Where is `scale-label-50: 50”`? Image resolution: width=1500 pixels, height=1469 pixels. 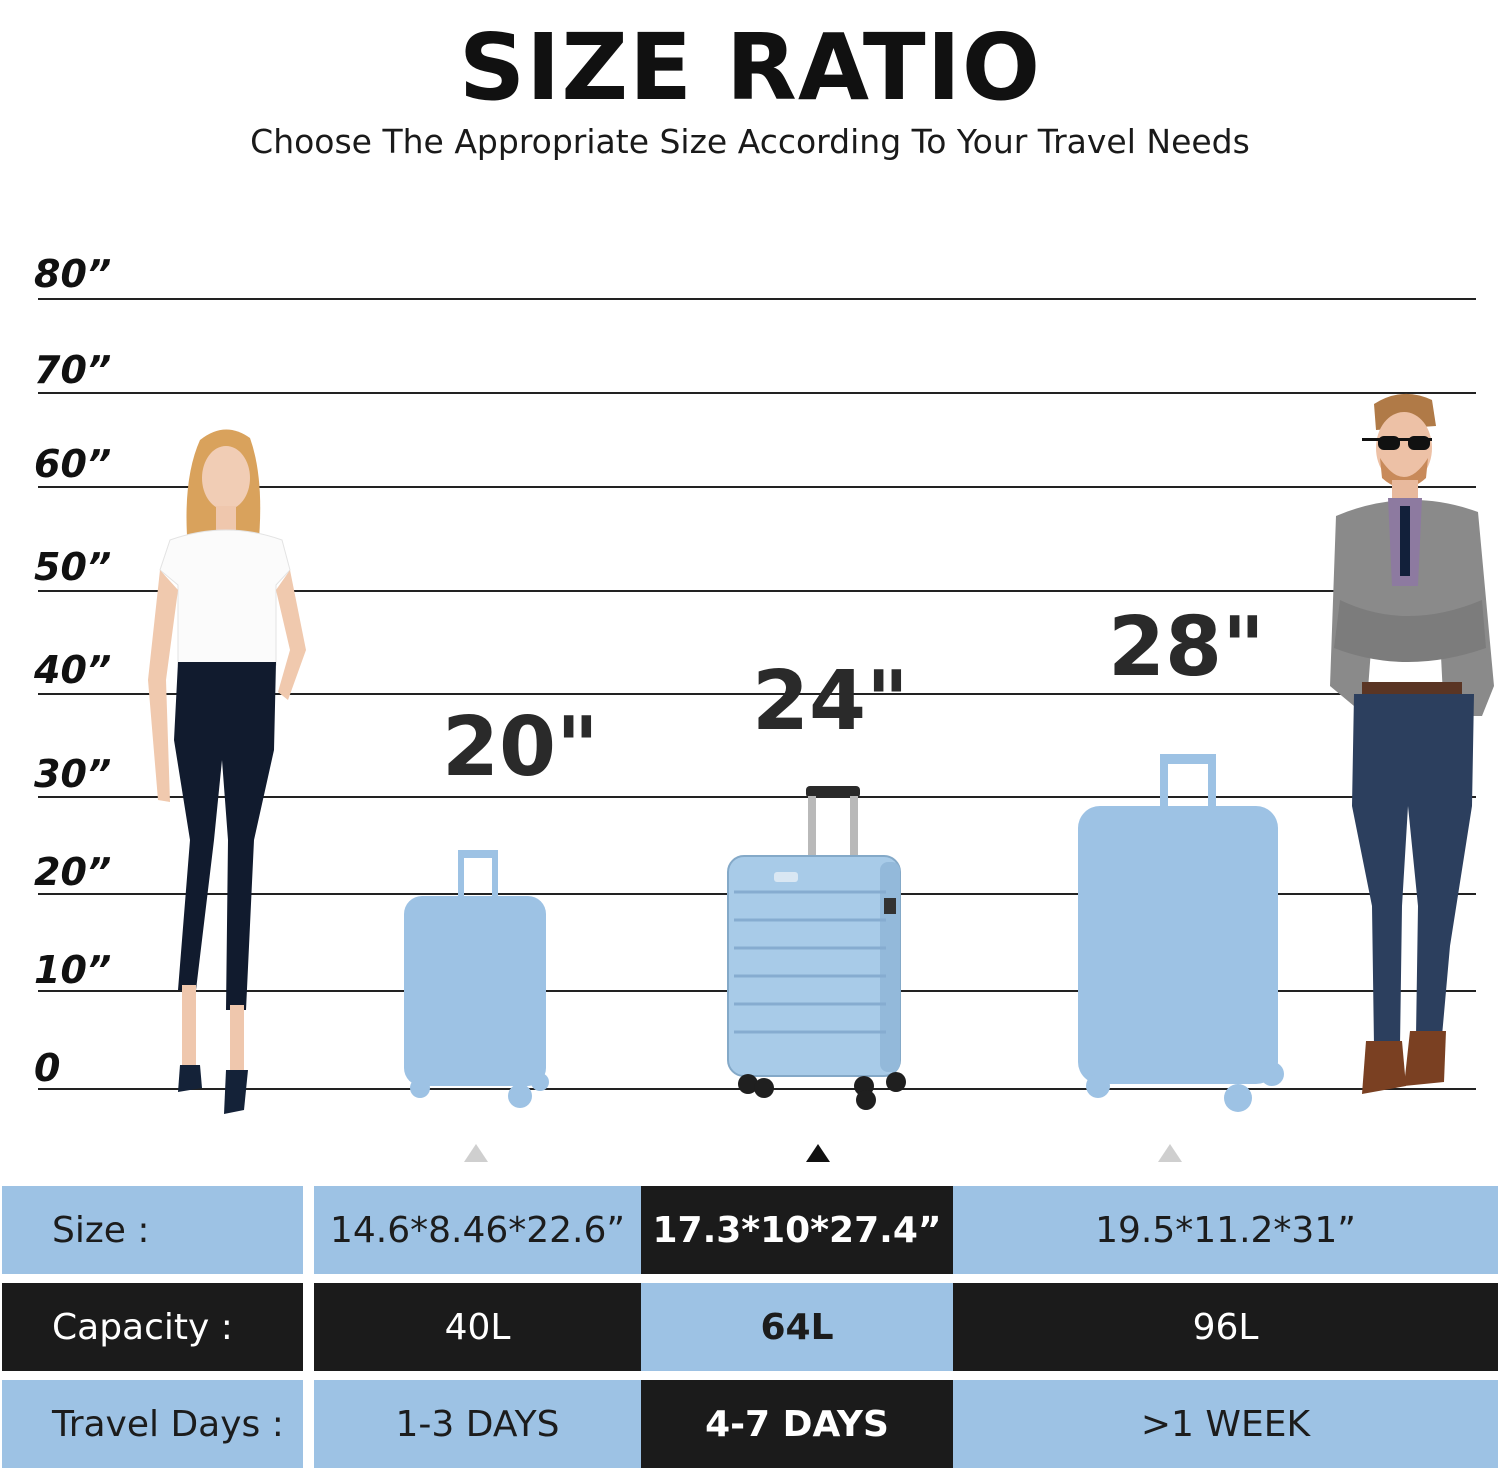 scale-label-50: 50” is located at coordinates (73, 567).